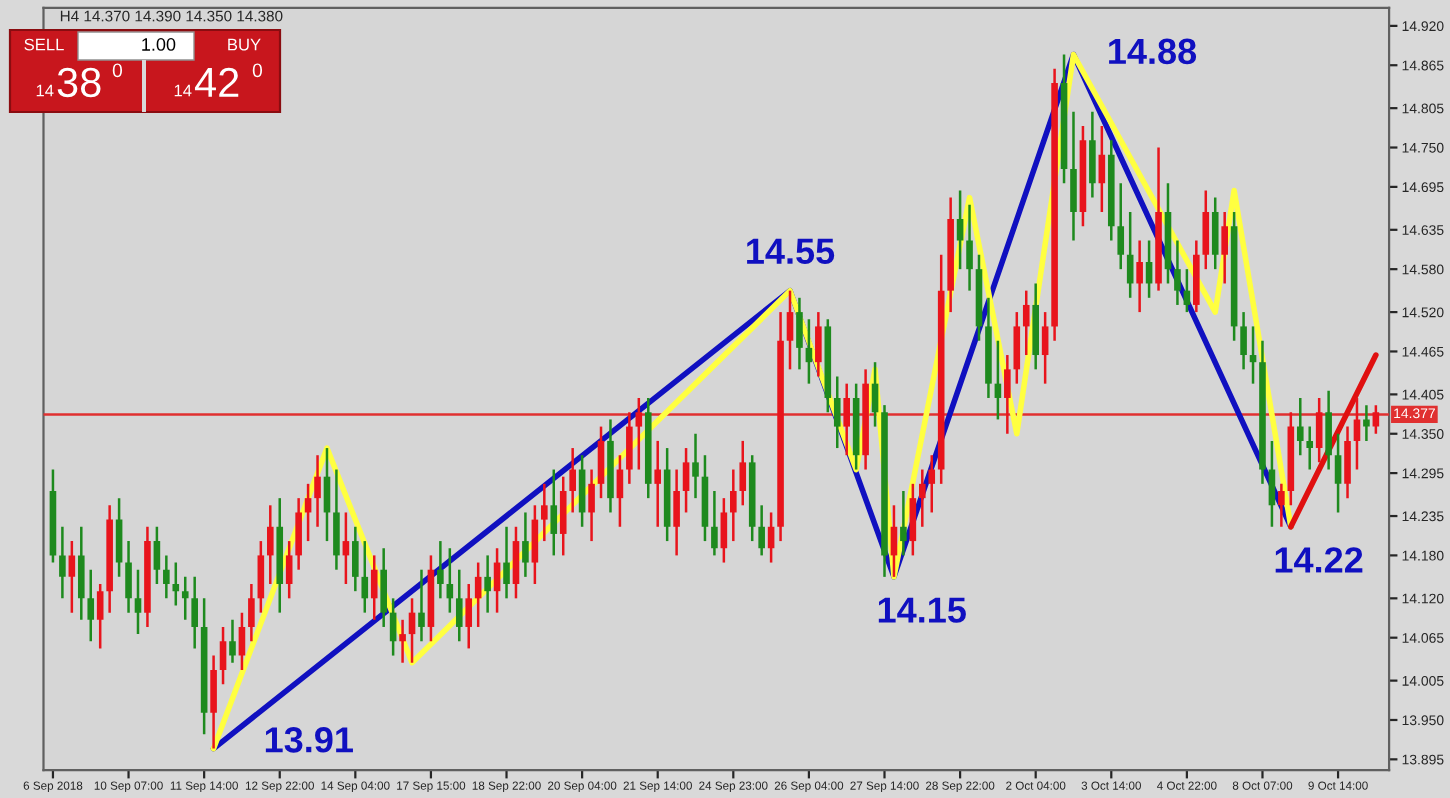 Image resolution: width=1450 pixels, height=798 pixels. I want to click on data-label: 14.15, so click(922, 610).